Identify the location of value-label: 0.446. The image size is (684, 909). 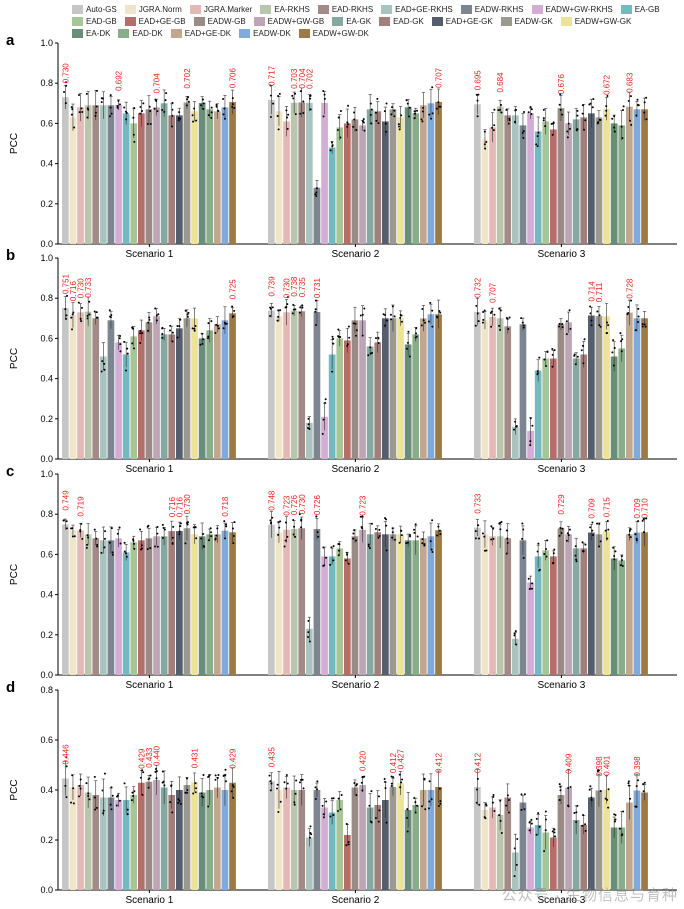
(65, 754).